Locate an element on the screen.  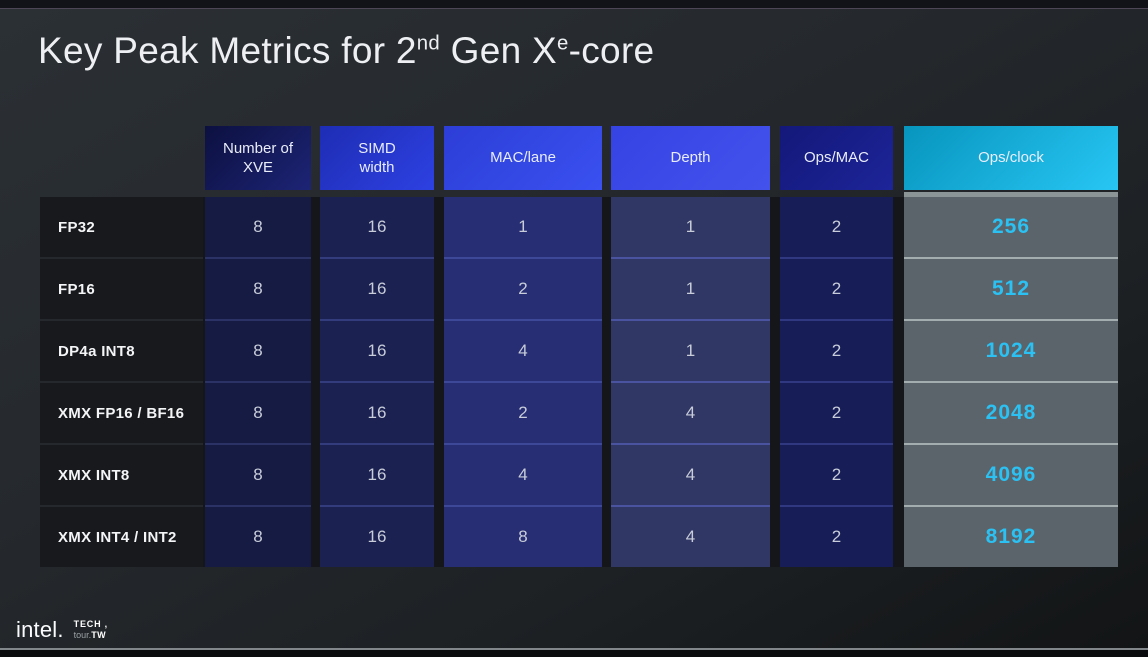
row-label: FP32 is located at coordinates (77, 227).